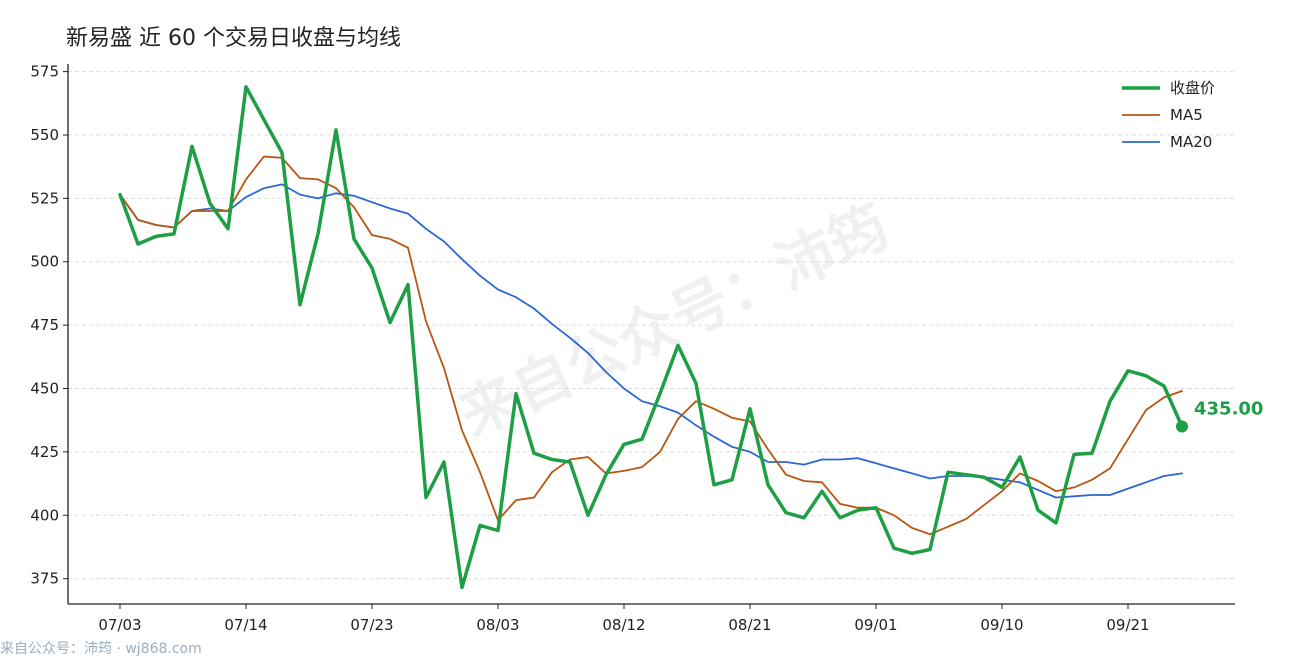 The image size is (1290, 660). What do you see at coordinates (371, 625) in the screenshot?
I see `x-tick-label: 07/23` at bounding box center [371, 625].